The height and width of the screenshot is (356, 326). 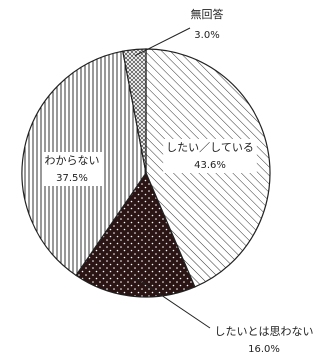 What do you see at coordinates (134, 111) in the screenshot?
I see `pie-slice-mukaito` at bounding box center [134, 111].